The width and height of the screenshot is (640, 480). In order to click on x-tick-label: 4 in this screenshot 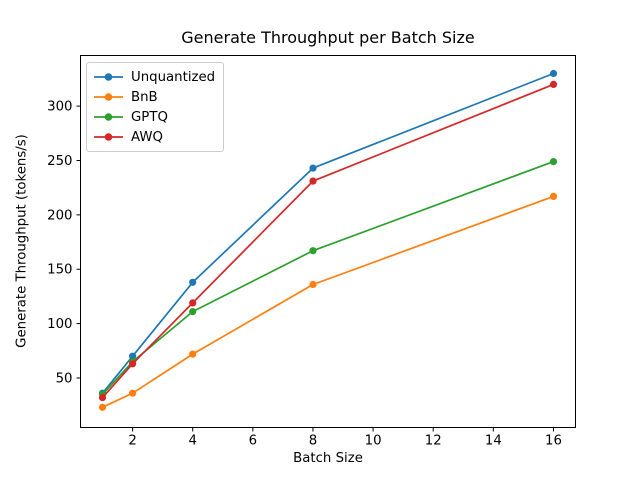, I will do `click(192, 441)`.